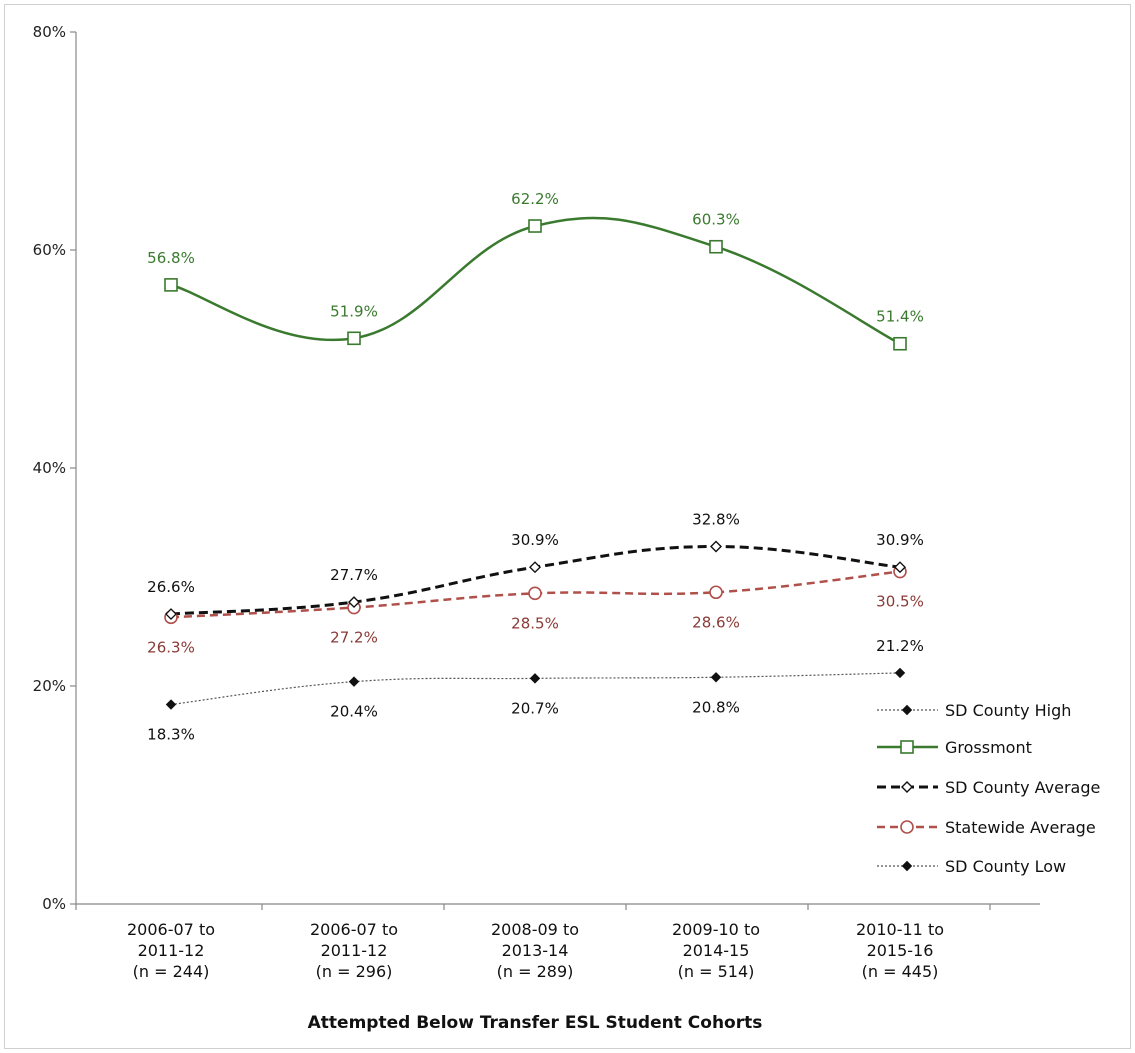 This screenshot has height=1053, width=1135. What do you see at coordinates (354, 575) in the screenshot?
I see `sd-county-average-data-label: 27.7%` at bounding box center [354, 575].